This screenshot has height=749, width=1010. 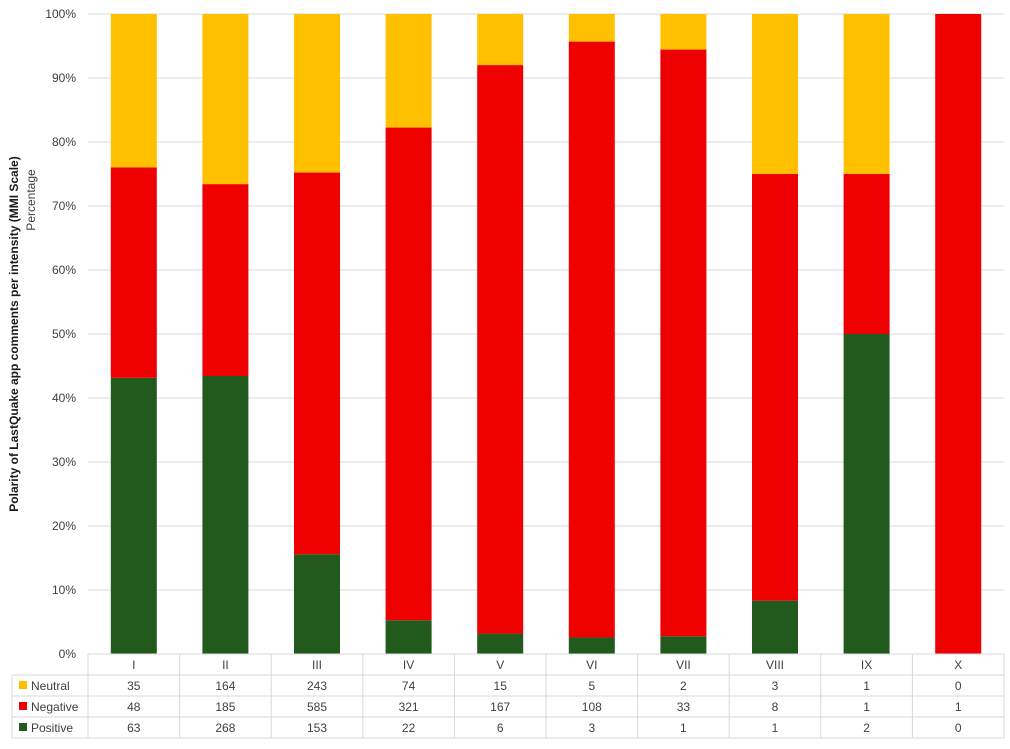 What do you see at coordinates (31, 200) in the screenshot?
I see `y-axis-subtitle: Percentage` at bounding box center [31, 200].